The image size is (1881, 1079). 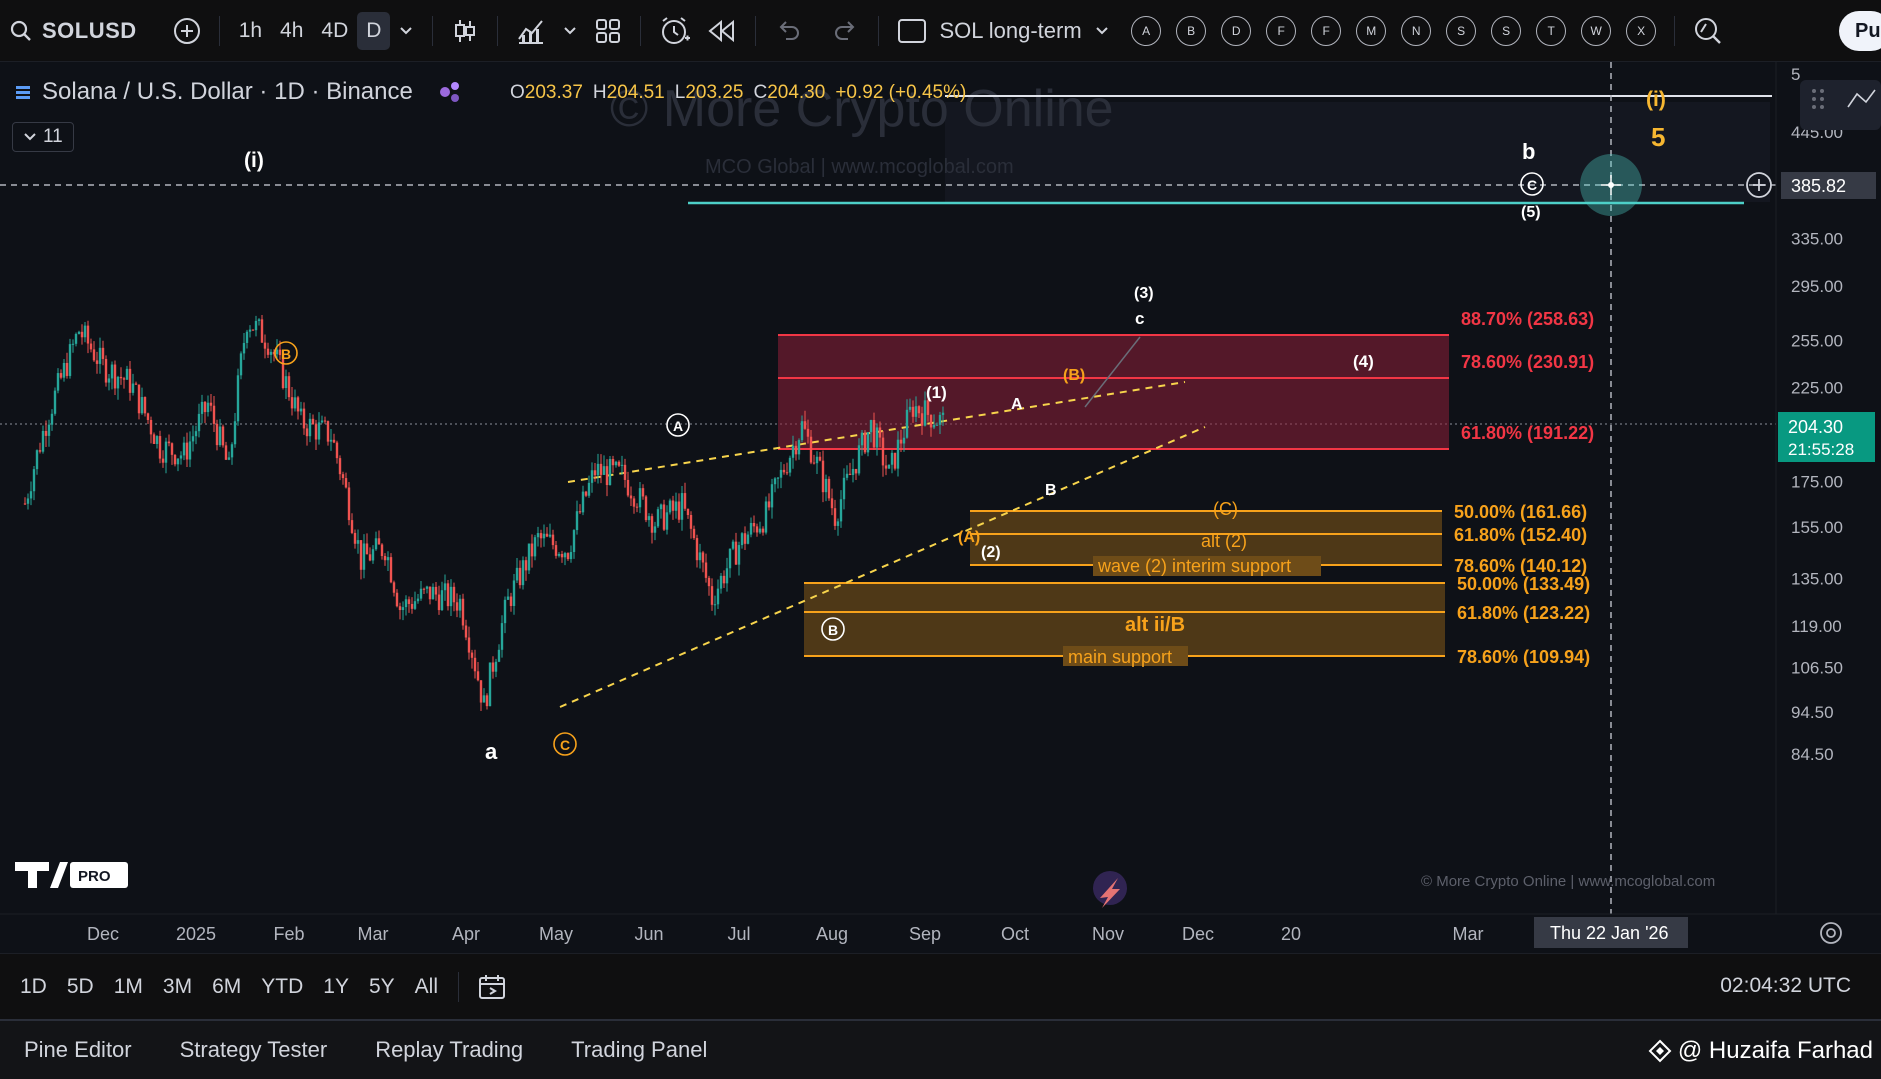 What do you see at coordinates (288, 934) in the screenshot?
I see `time-tick: Feb` at bounding box center [288, 934].